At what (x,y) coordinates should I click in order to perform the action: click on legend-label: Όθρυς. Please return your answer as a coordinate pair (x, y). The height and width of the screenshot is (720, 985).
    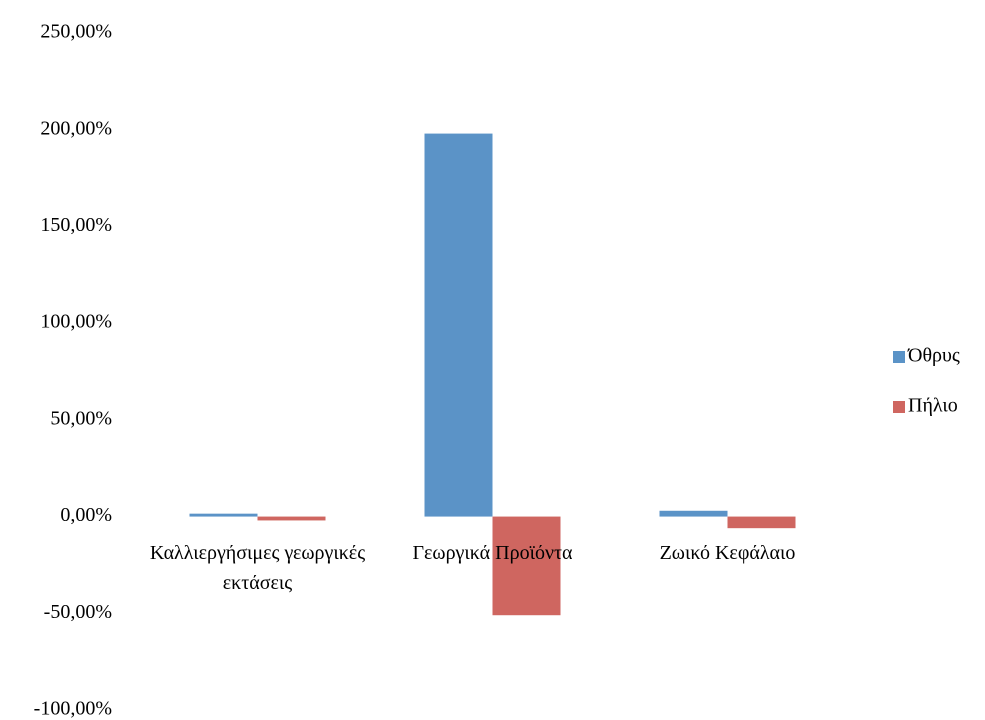
    Looking at the image, I should click on (933, 356).